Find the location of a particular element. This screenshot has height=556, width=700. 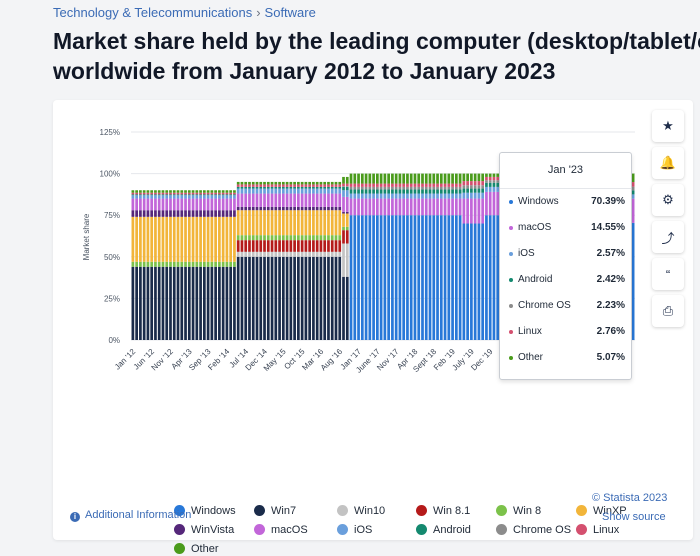

legend-item-chrome-os: Chrome OS is located at coordinates (533, 530).